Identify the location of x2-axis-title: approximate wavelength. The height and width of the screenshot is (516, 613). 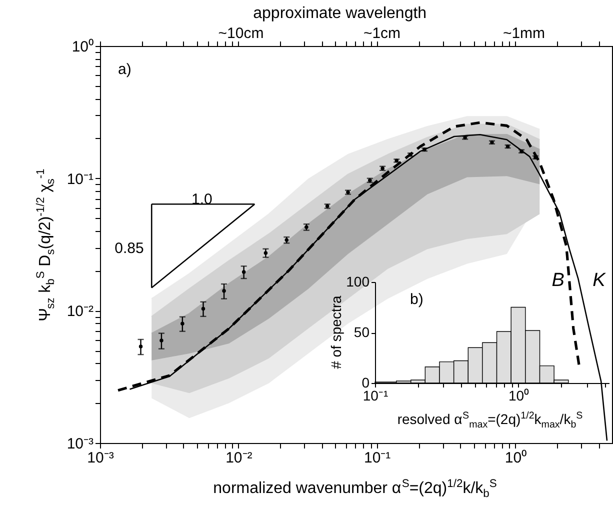
(340, 13).